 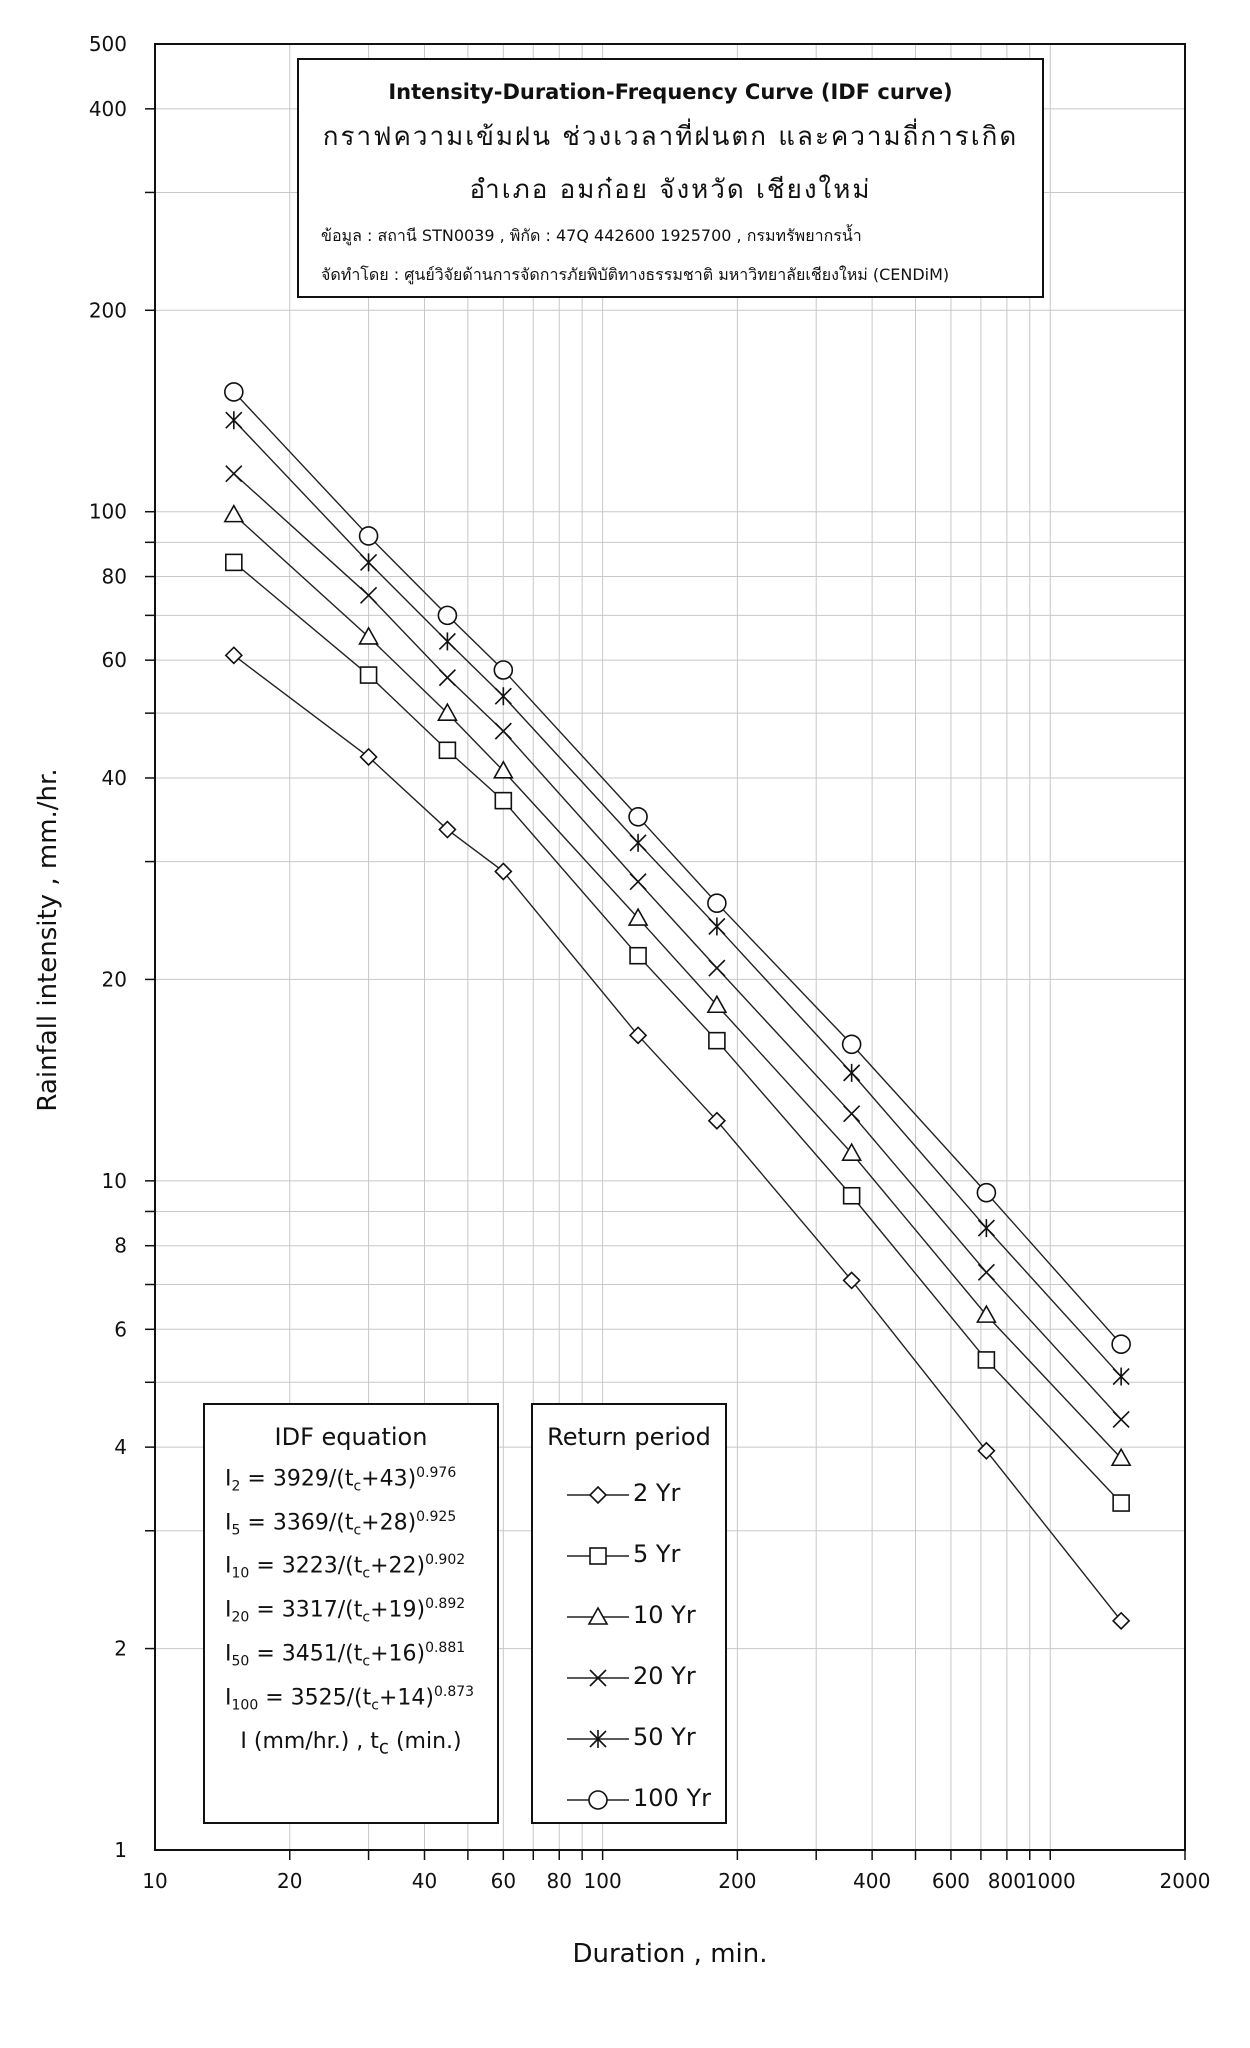 What do you see at coordinates (559, 1881) in the screenshot?
I see `x-tick-label: 80` at bounding box center [559, 1881].